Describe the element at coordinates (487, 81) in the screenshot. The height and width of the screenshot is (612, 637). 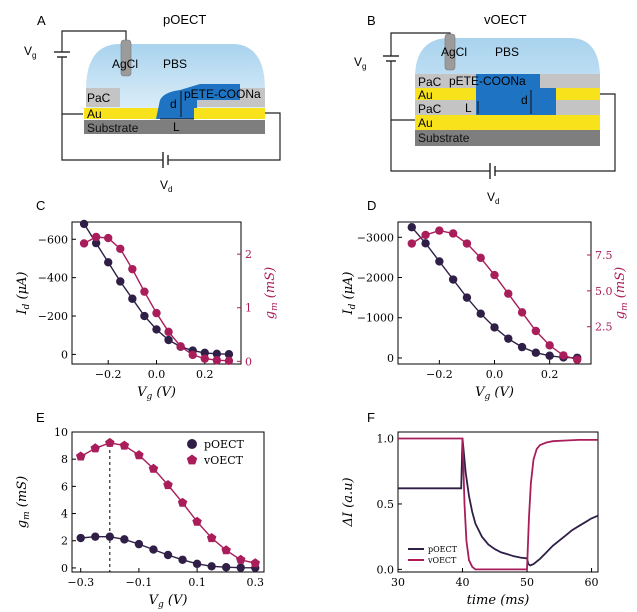
I see `polymer-label: pETE-COONa` at that location.